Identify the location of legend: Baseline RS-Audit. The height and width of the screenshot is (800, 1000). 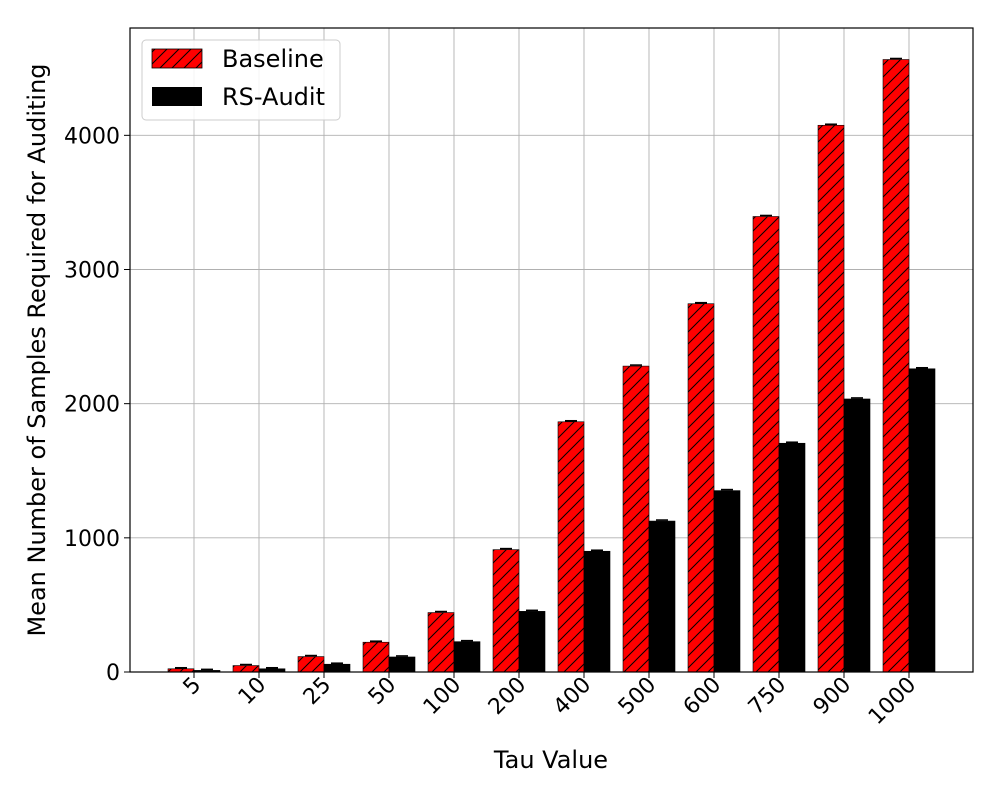
(241, 80).